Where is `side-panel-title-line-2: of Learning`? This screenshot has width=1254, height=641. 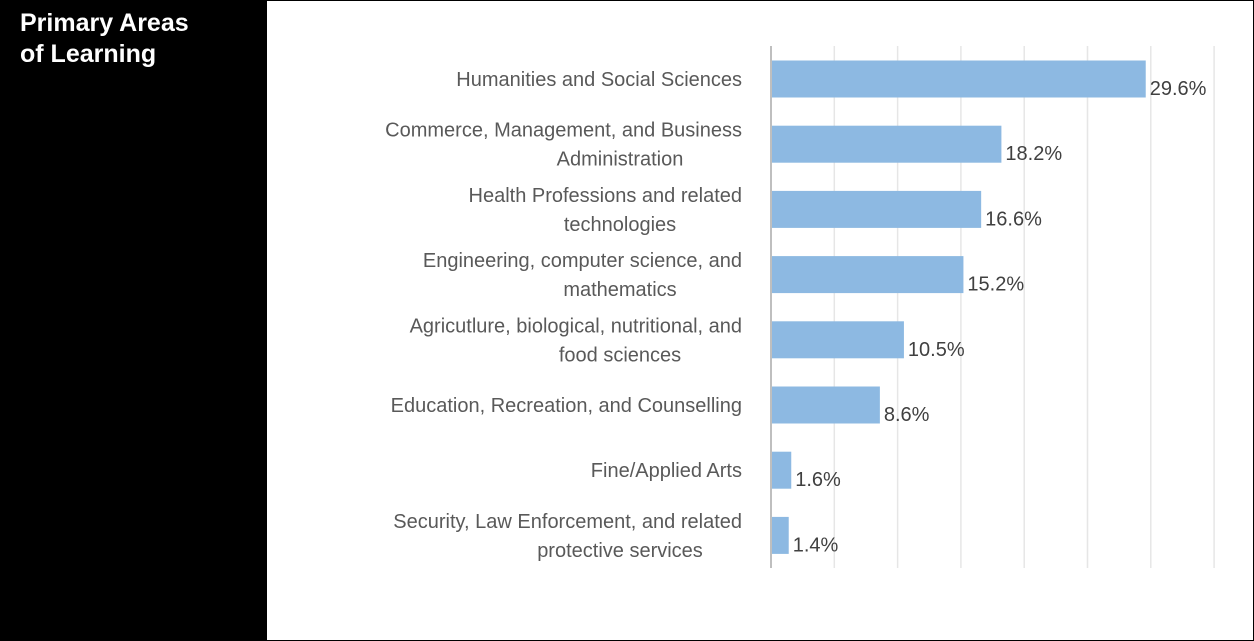 side-panel-title-line-2: of Learning is located at coordinates (88, 54).